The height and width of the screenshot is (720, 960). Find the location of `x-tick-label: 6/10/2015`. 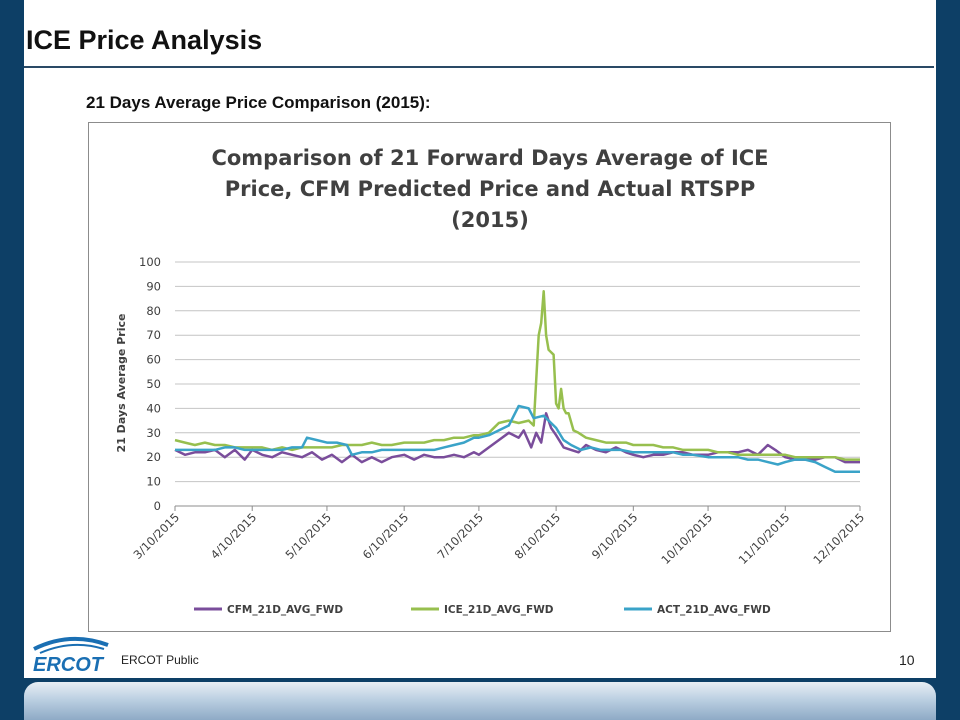

x-tick-label: 6/10/2015 is located at coordinates (386, 536).